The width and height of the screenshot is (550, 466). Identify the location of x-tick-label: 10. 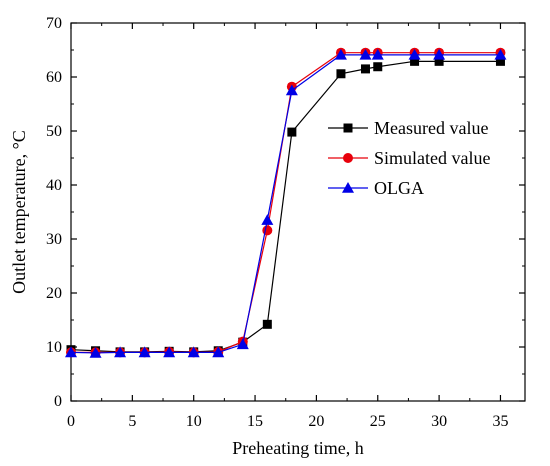
(194, 421).